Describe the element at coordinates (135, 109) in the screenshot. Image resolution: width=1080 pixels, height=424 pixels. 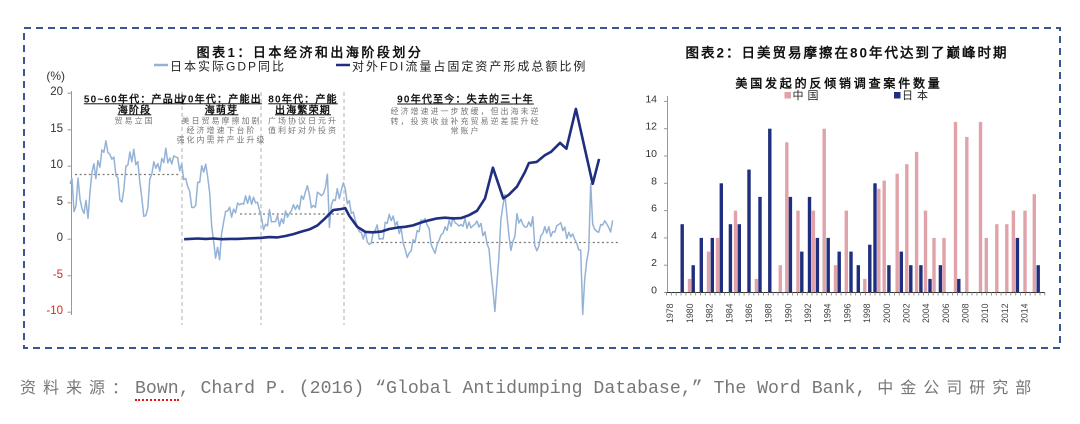
I see `svg-text: 海阶段` at that location.